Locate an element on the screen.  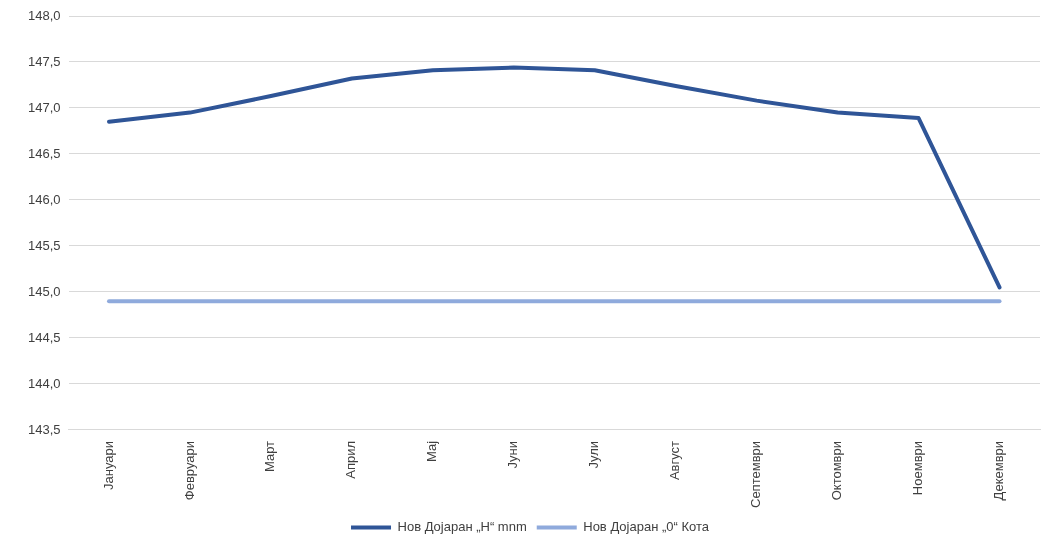
y-tick-label: 146,0 is located at coordinates (44, 199).